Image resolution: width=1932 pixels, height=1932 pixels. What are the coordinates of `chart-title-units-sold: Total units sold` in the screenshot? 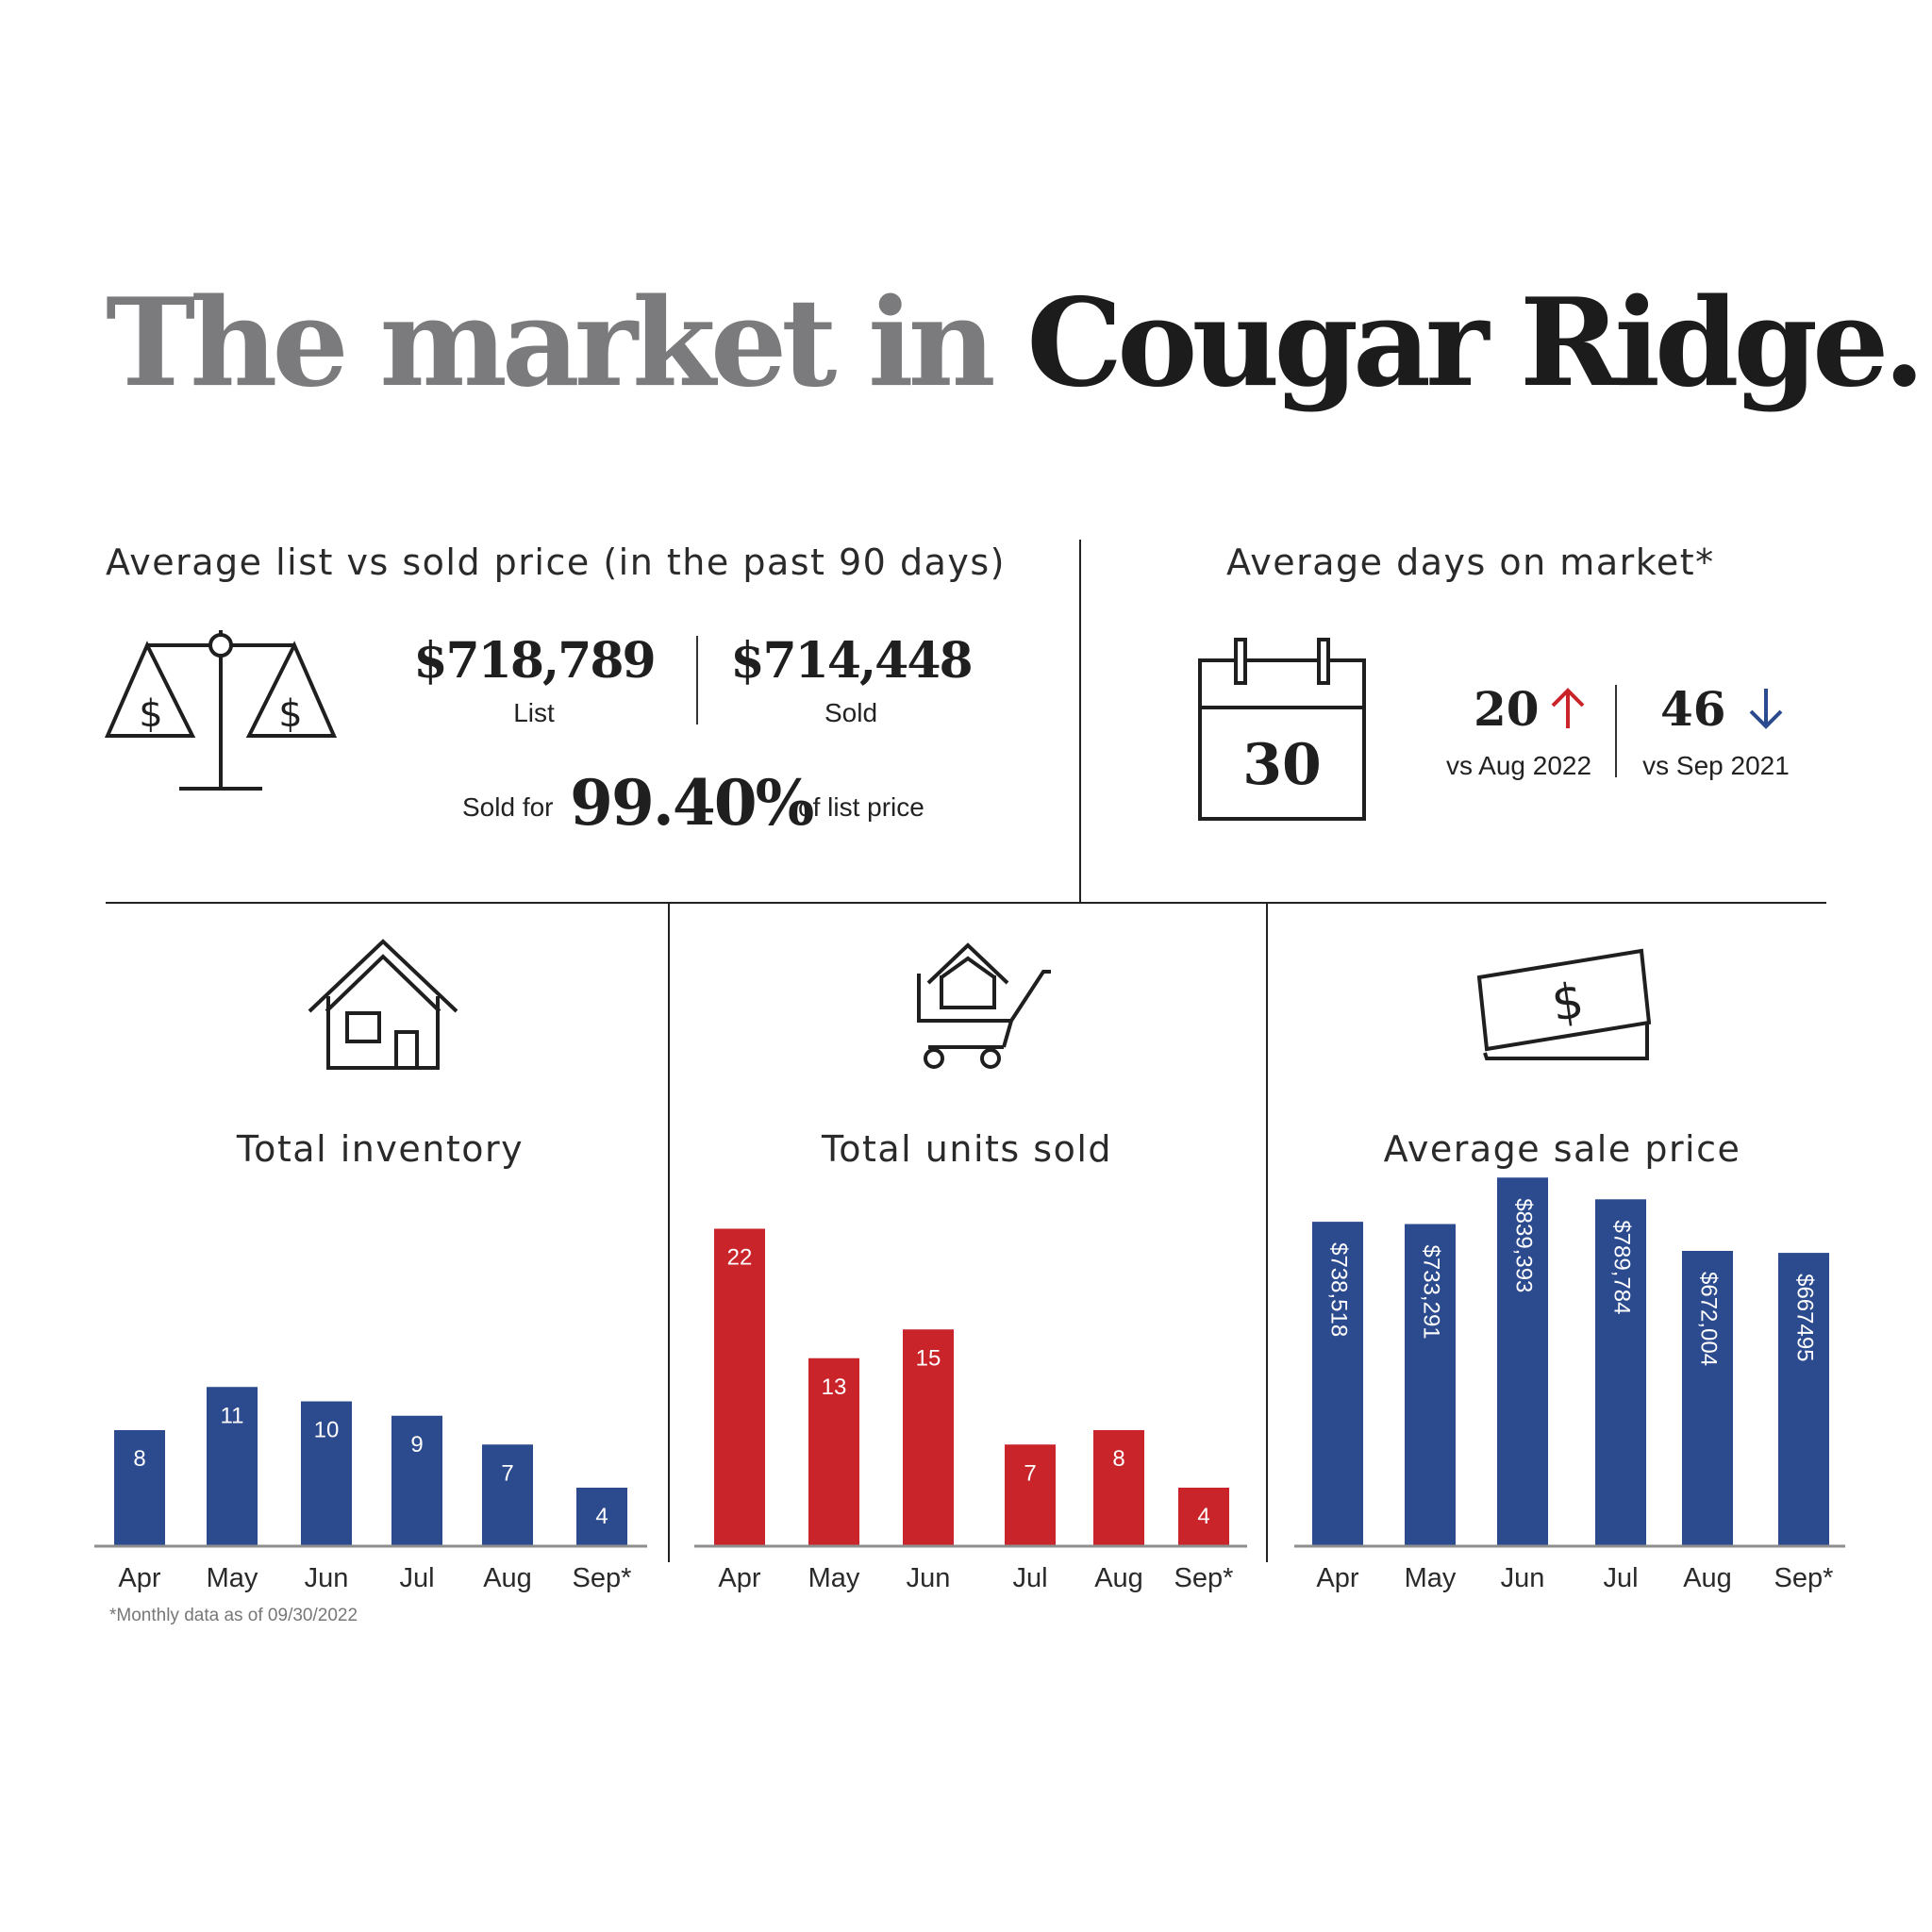 It's located at (967, 1149).